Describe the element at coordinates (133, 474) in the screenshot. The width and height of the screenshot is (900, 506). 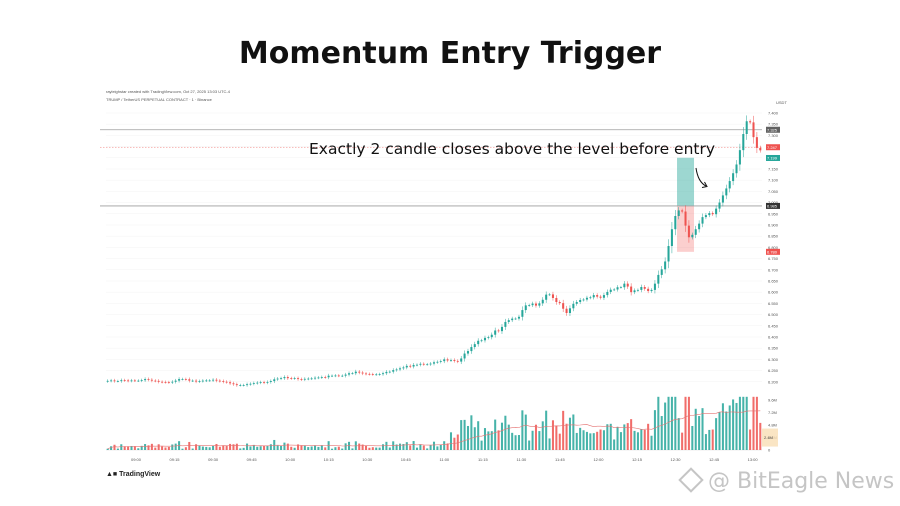
I see `tradingview-logo: ▲■ TradingView` at that location.